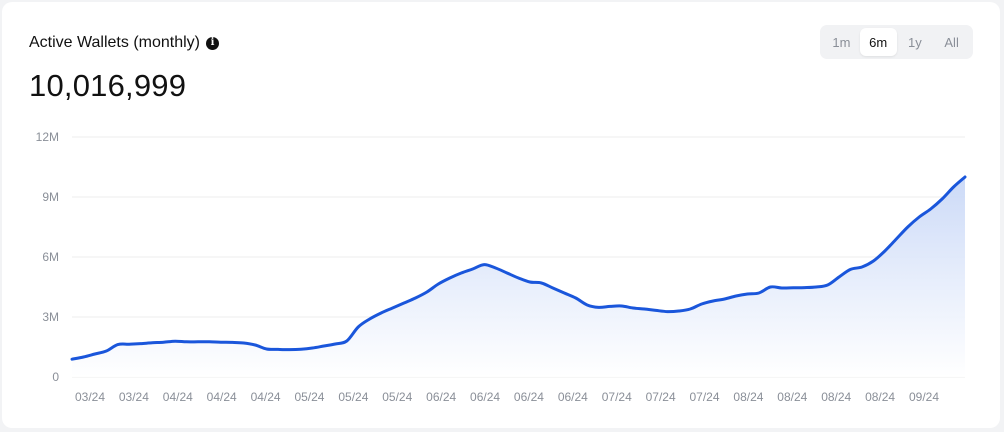 The image size is (1004, 432). I want to click on y-tick-label: 0, so click(55, 377).